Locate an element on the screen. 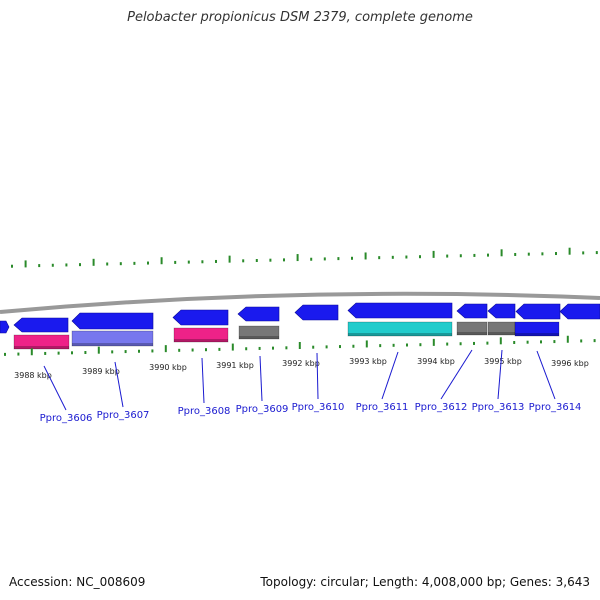 Image resolution: width=600 pixels, height=600 pixels. gene-label: Ppro_3606 is located at coordinates (66, 418).